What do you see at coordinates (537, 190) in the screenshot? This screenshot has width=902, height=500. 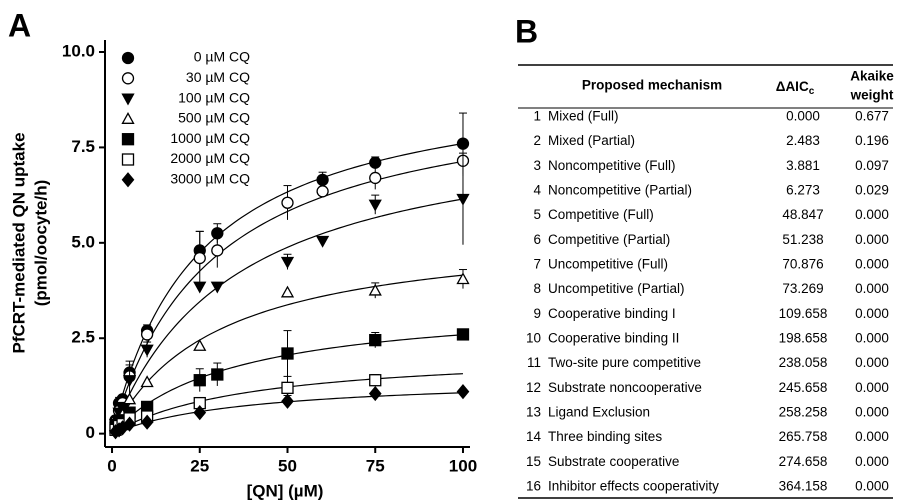 I see `row-number: 4` at bounding box center [537, 190].